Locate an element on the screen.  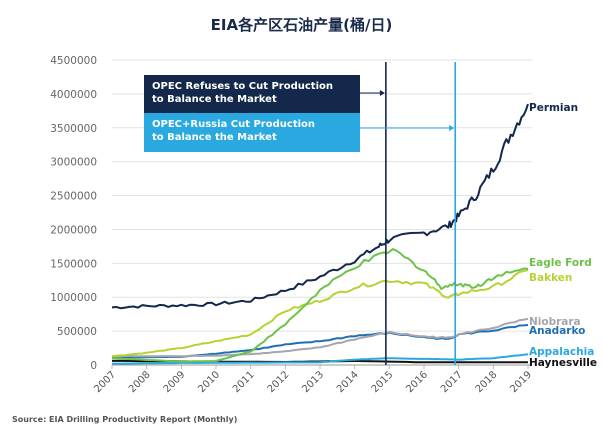
series-label: Niobrara is located at coordinates (555, 322).